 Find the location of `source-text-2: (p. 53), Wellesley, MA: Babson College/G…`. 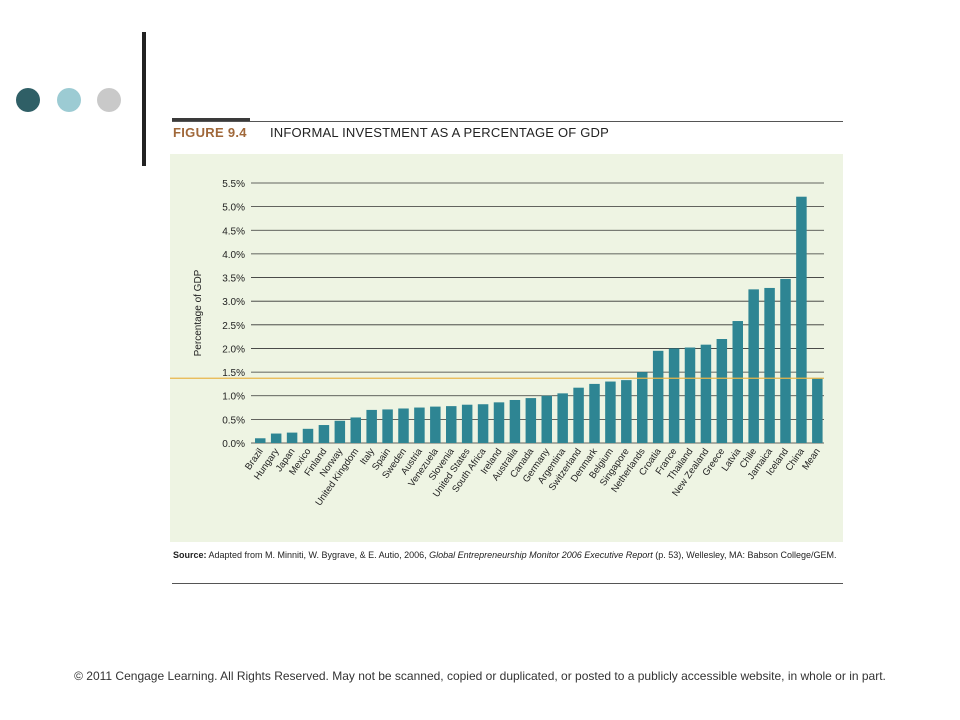

source-text-2: (p. 53), Wellesley, MA: Babson College/G… is located at coordinates (744, 555).